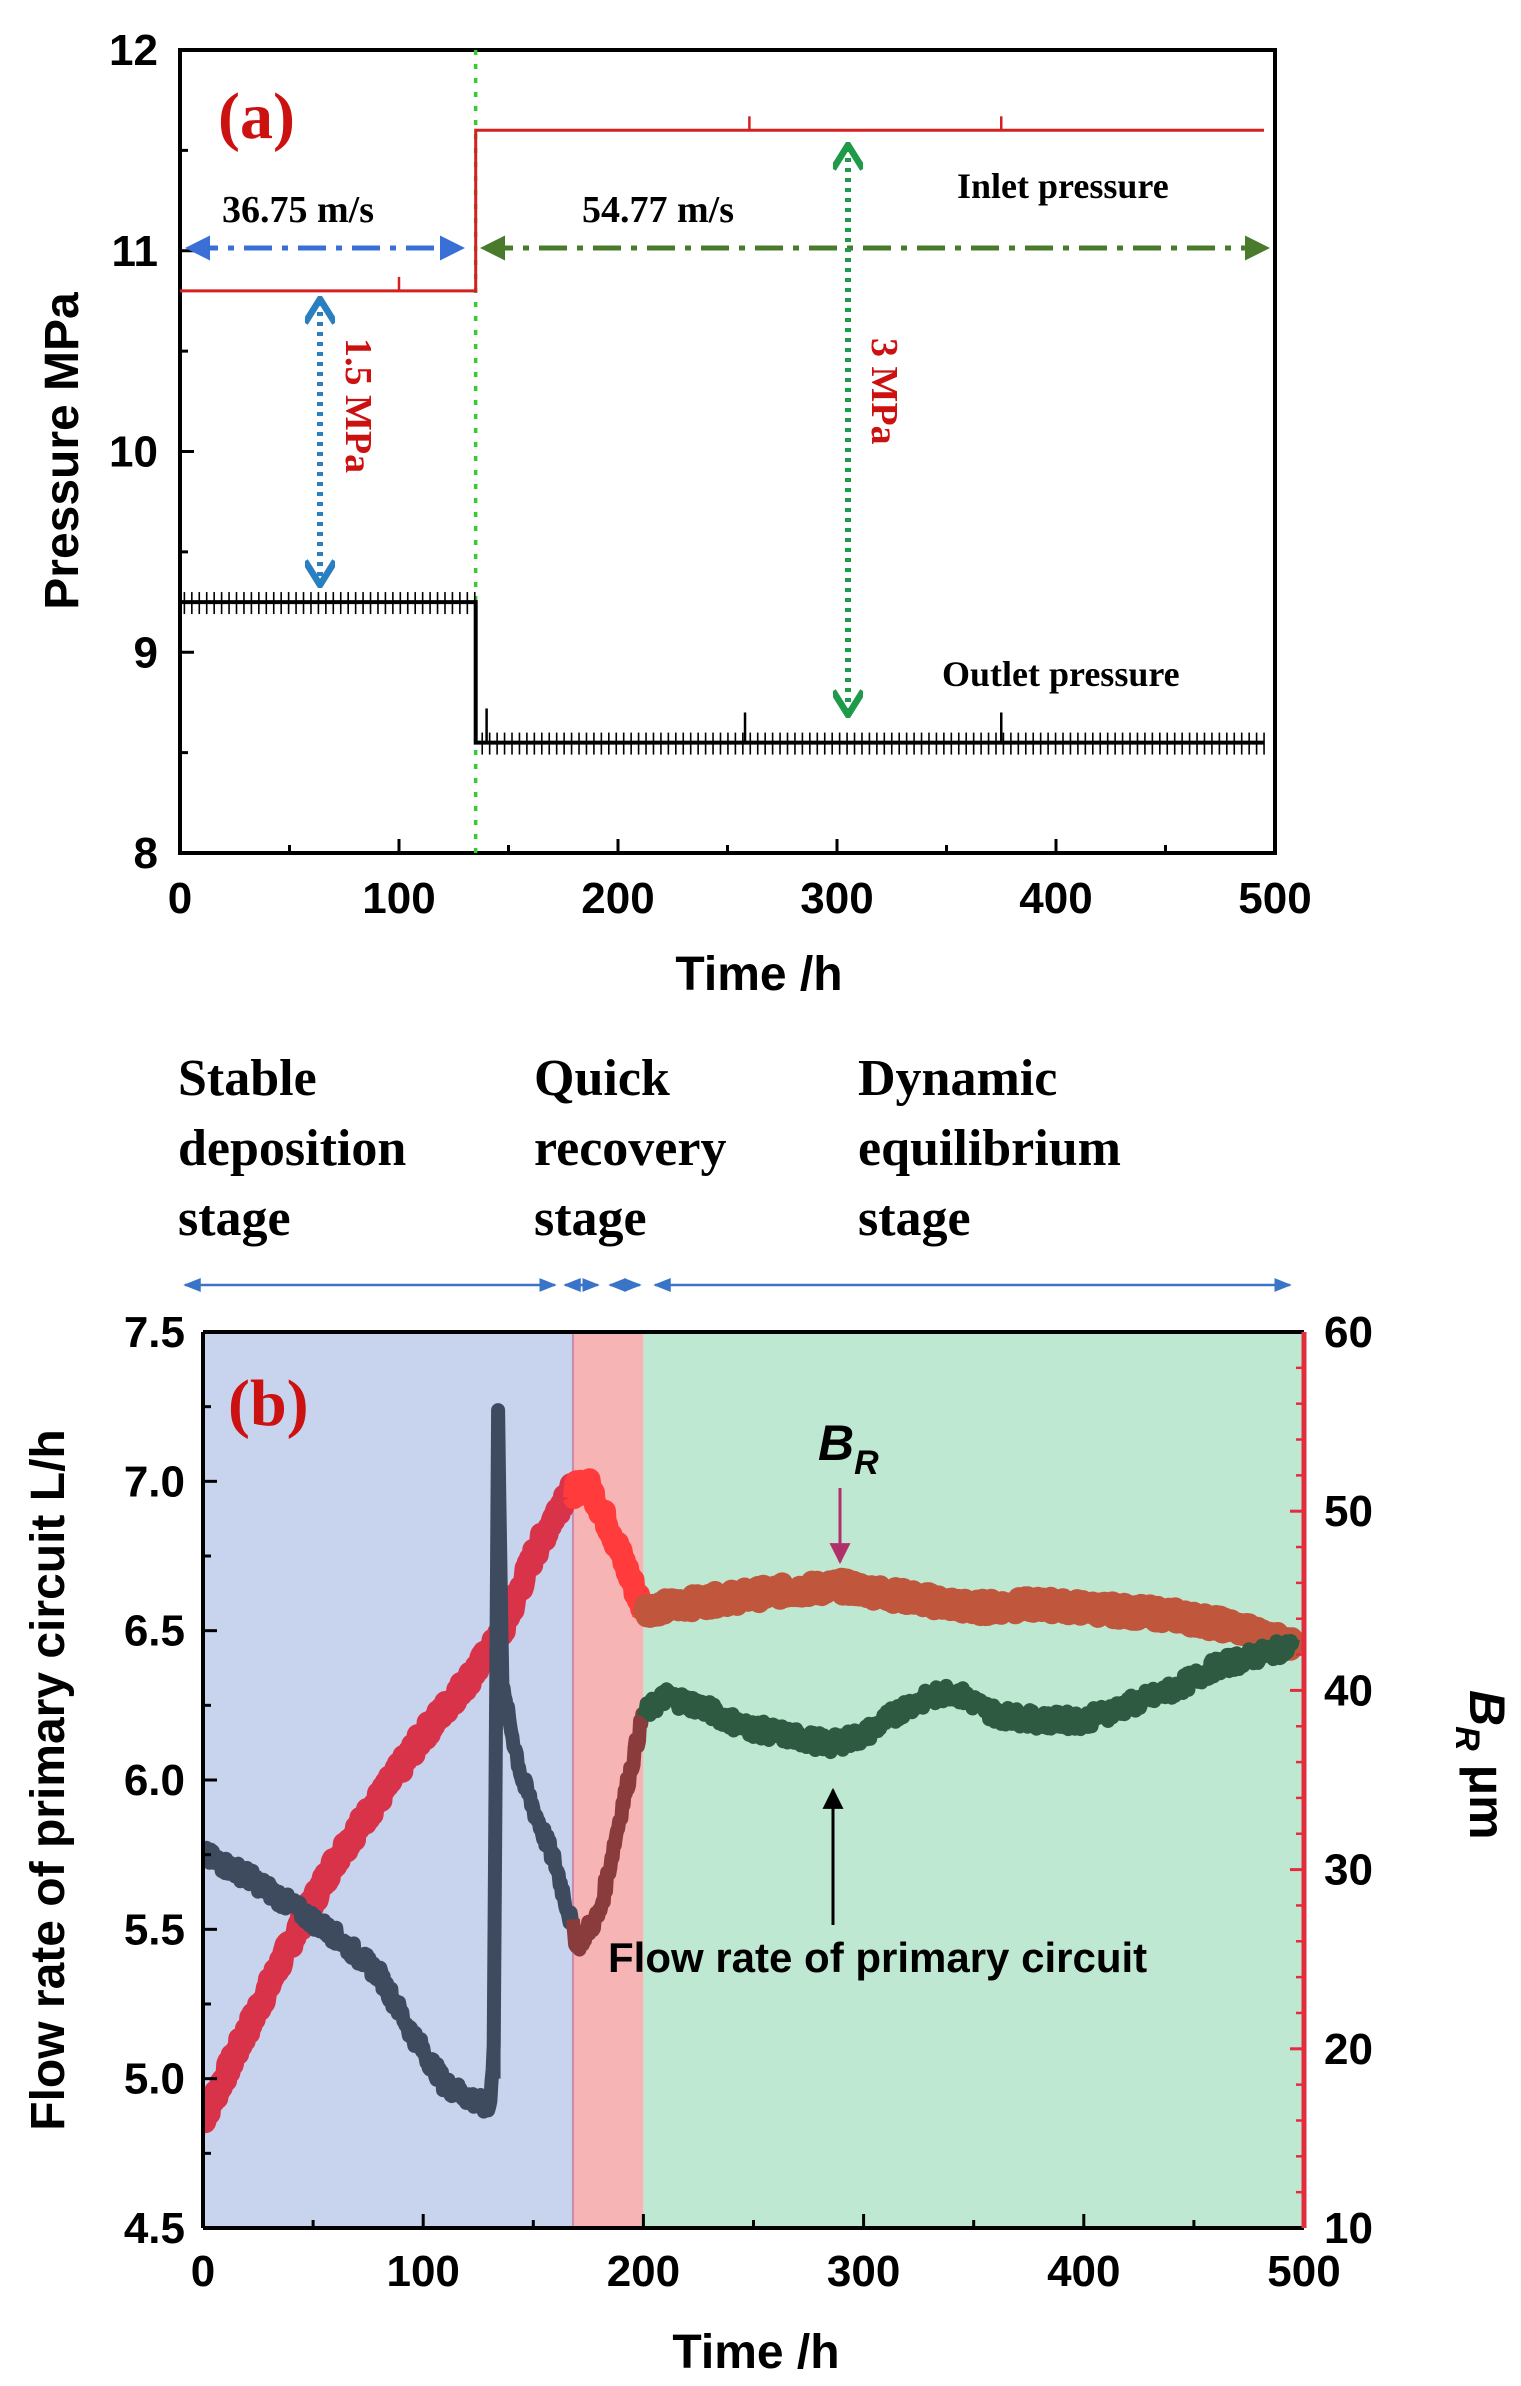 The height and width of the screenshot is (2386, 1521). I want to click on a-y-tick-label: 10, so click(133, 452).